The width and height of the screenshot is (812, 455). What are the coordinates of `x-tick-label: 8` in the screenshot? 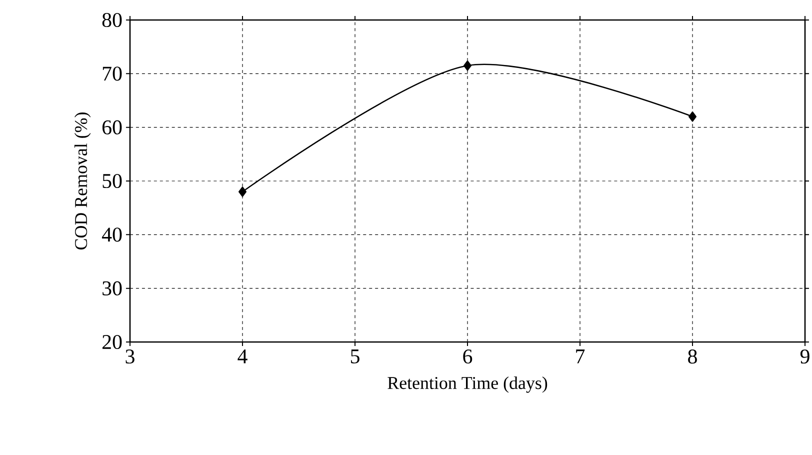 It's located at (692, 357).